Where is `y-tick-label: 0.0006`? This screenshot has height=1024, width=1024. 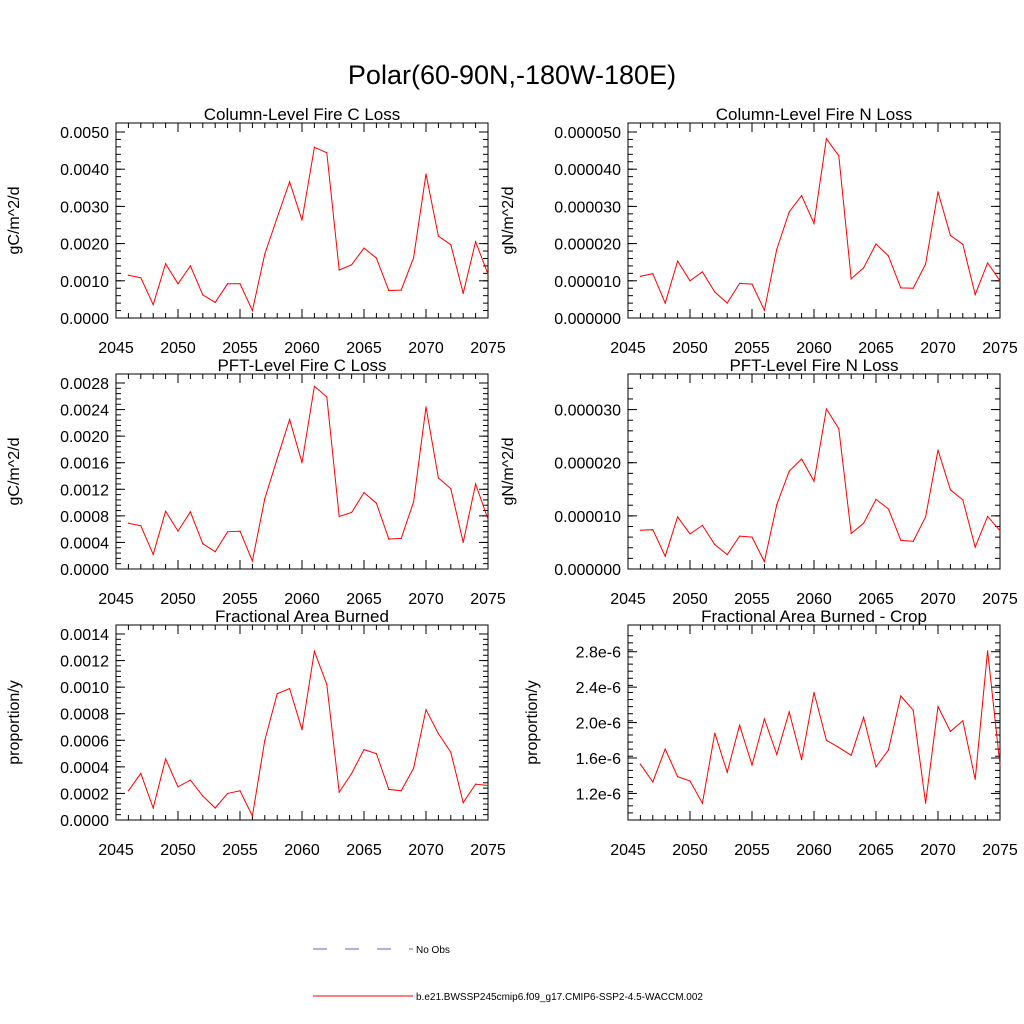 y-tick-label: 0.0006 is located at coordinates (84, 741).